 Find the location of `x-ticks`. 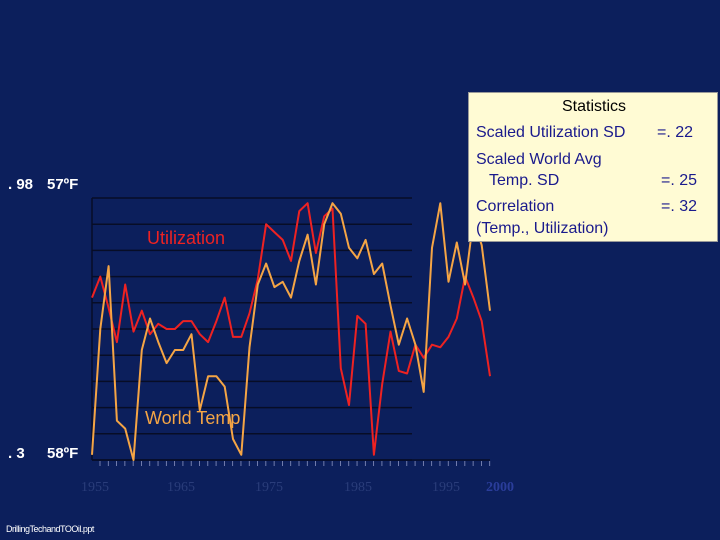

x-ticks is located at coordinates (295, 463).